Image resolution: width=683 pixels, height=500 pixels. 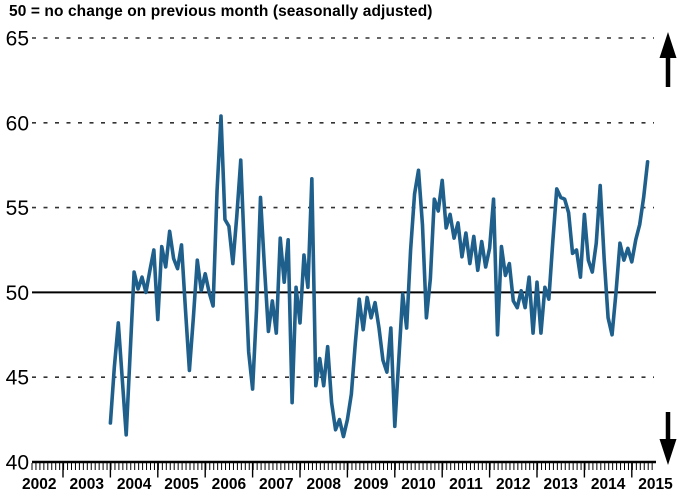 I want to click on down-arrow-icon, so click(x=668, y=452).